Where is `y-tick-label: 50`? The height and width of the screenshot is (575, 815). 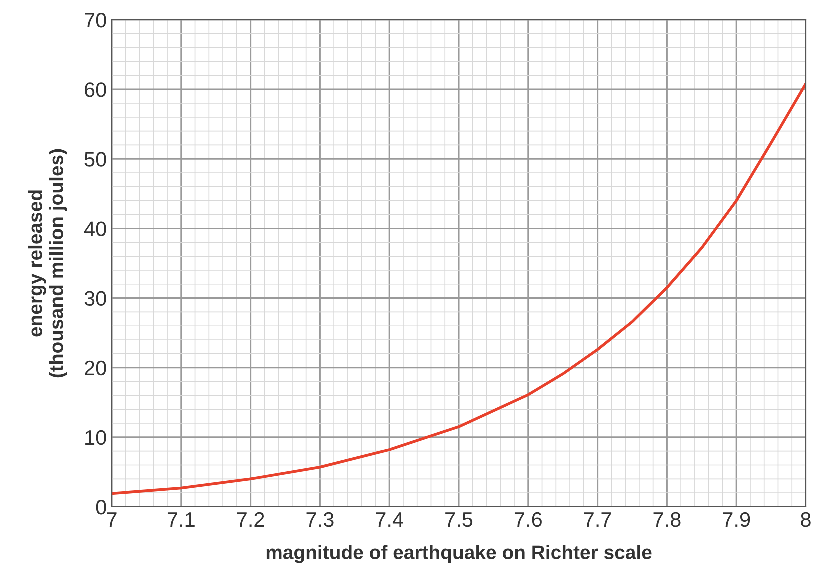
y-tick-label: 50 is located at coordinates (95, 159).